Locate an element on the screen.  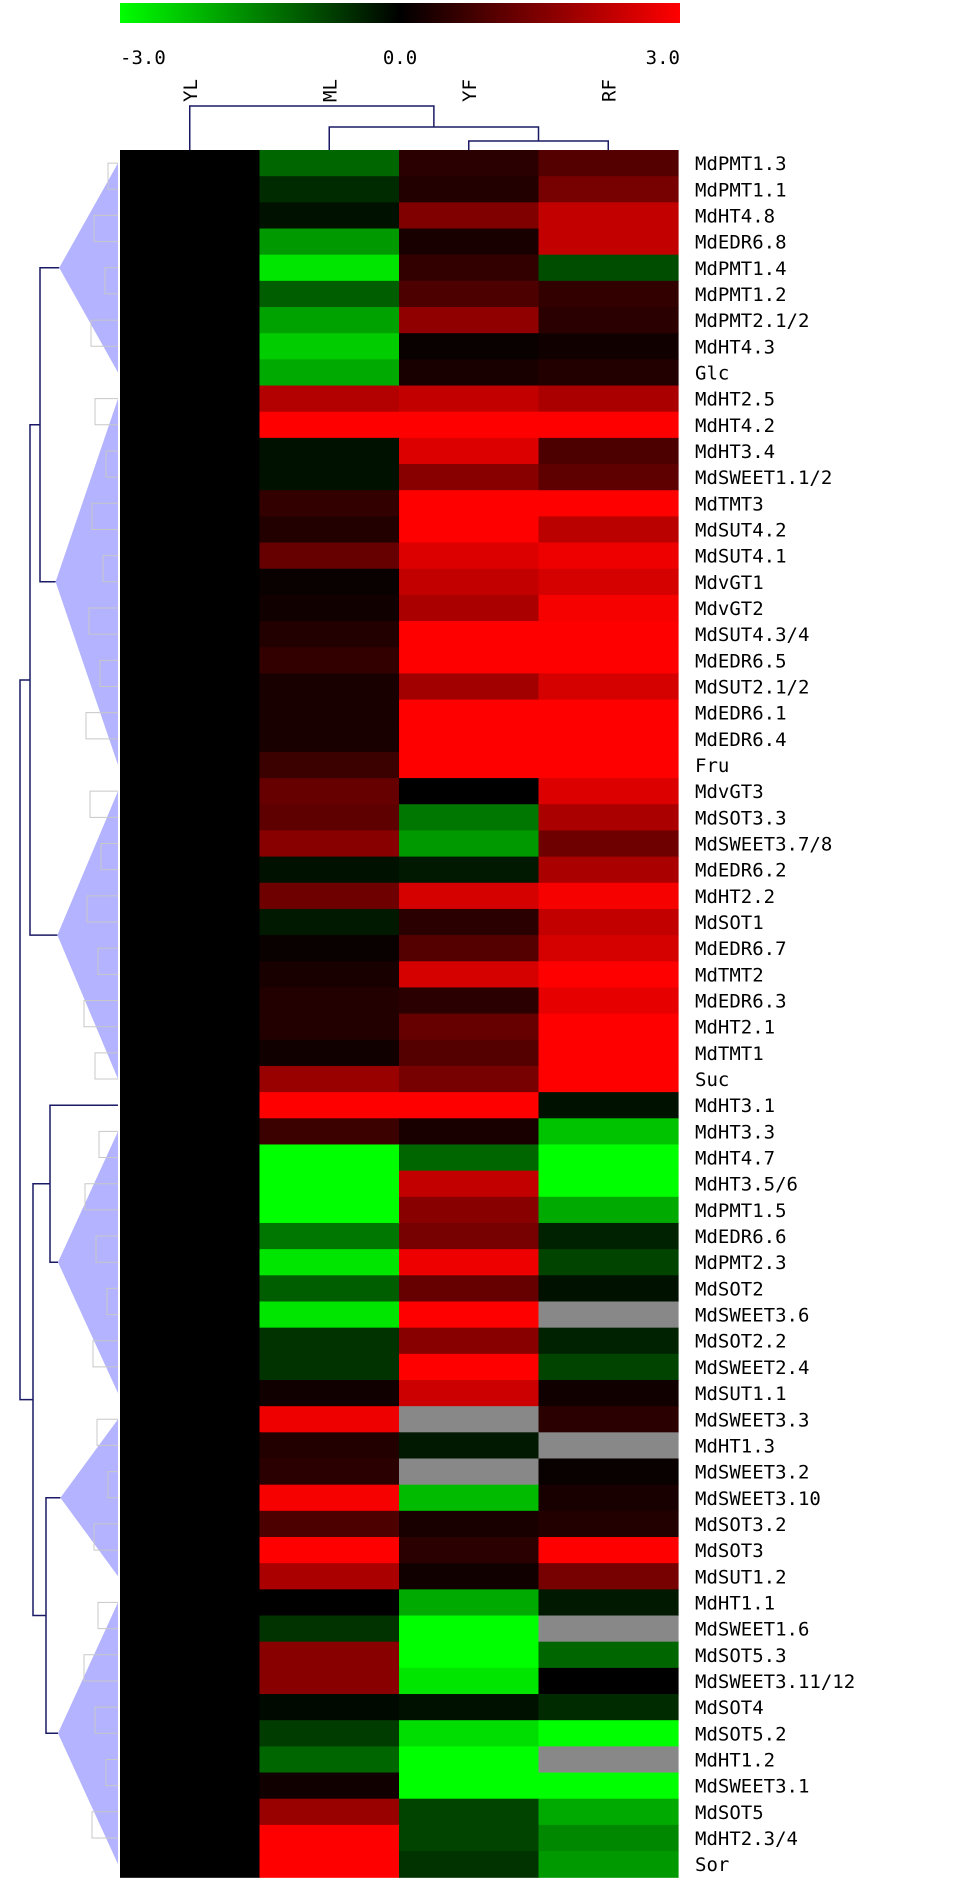
row-label: Suc is located at coordinates (712, 1080).